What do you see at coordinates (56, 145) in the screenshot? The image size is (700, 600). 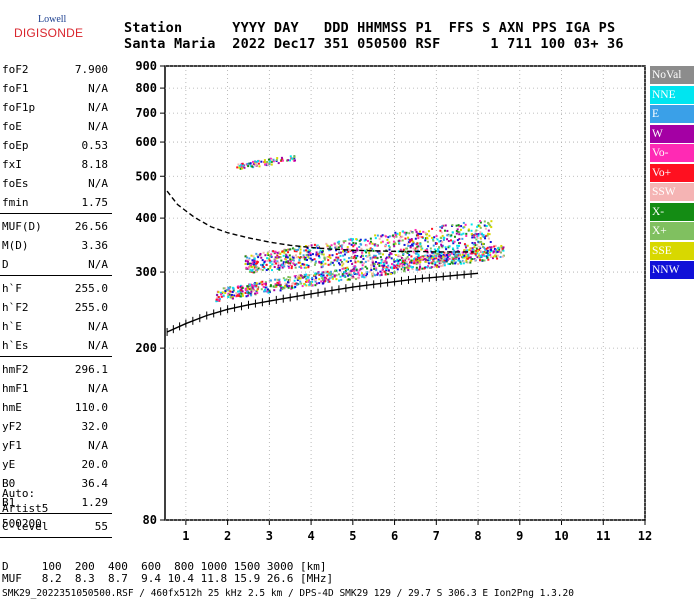 I see `param-row: foEp 0.53` at bounding box center [56, 145].